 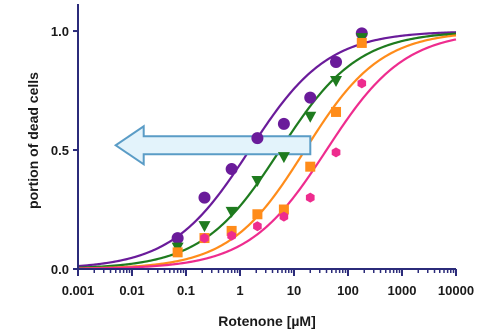 What do you see at coordinates (239, 290) in the screenshot?
I see `x-tick-label: 1` at bounding box center [239, 290].